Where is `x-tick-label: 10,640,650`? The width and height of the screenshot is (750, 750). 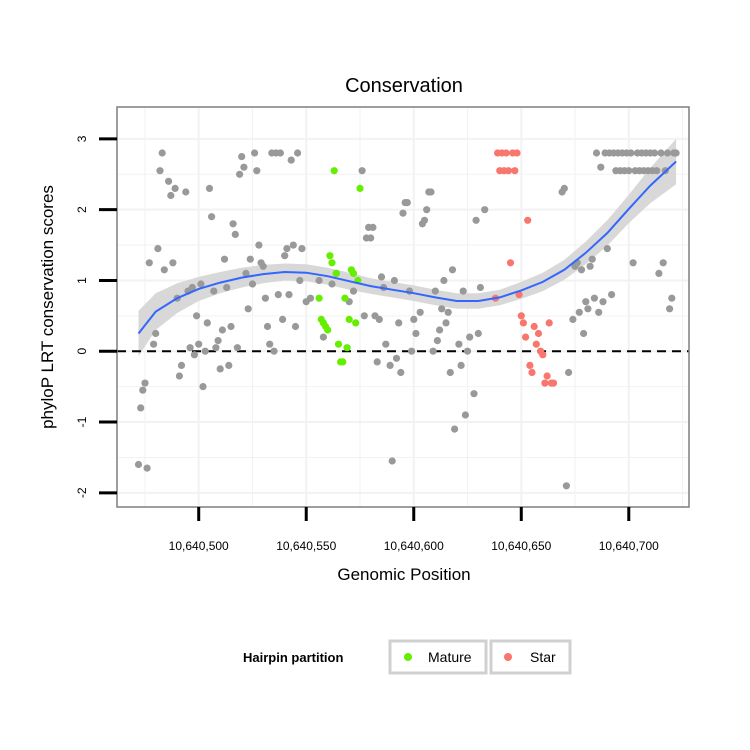 x-tick-label: 10,640,650 is located at coordinates (521, 546).